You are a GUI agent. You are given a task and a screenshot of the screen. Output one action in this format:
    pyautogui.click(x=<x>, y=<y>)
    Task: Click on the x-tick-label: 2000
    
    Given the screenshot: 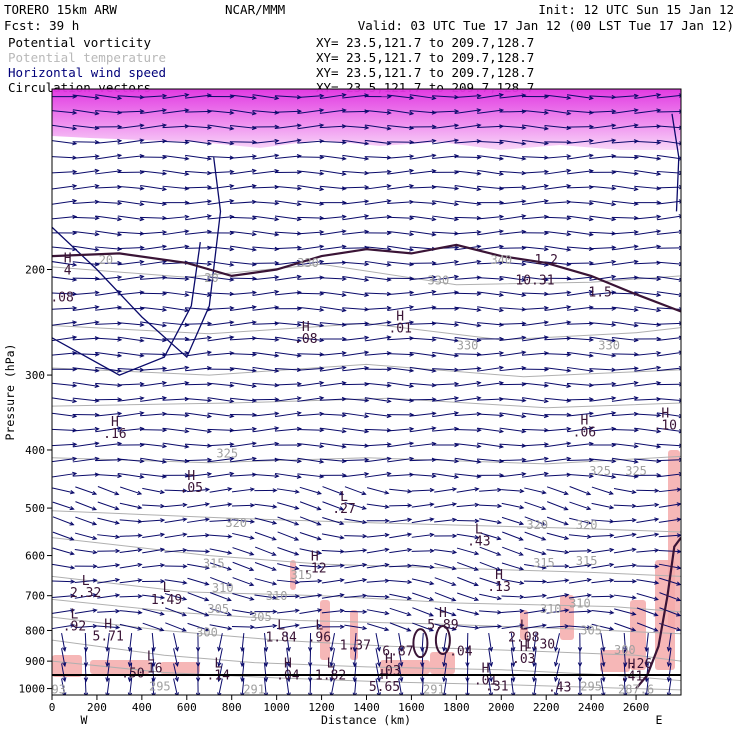 What is the action you would take?
    pyautogui.click(x=501, y=707)
    